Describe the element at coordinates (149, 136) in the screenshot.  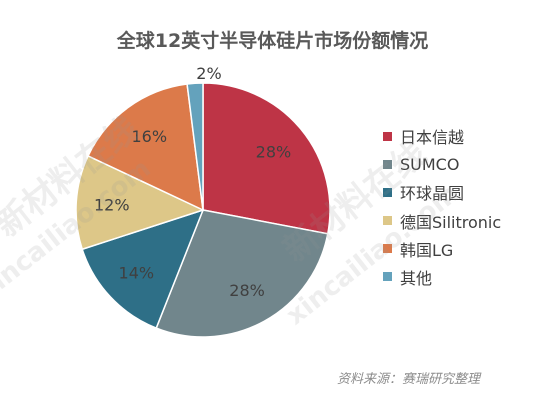
I see `data-label: 16%` at that location.